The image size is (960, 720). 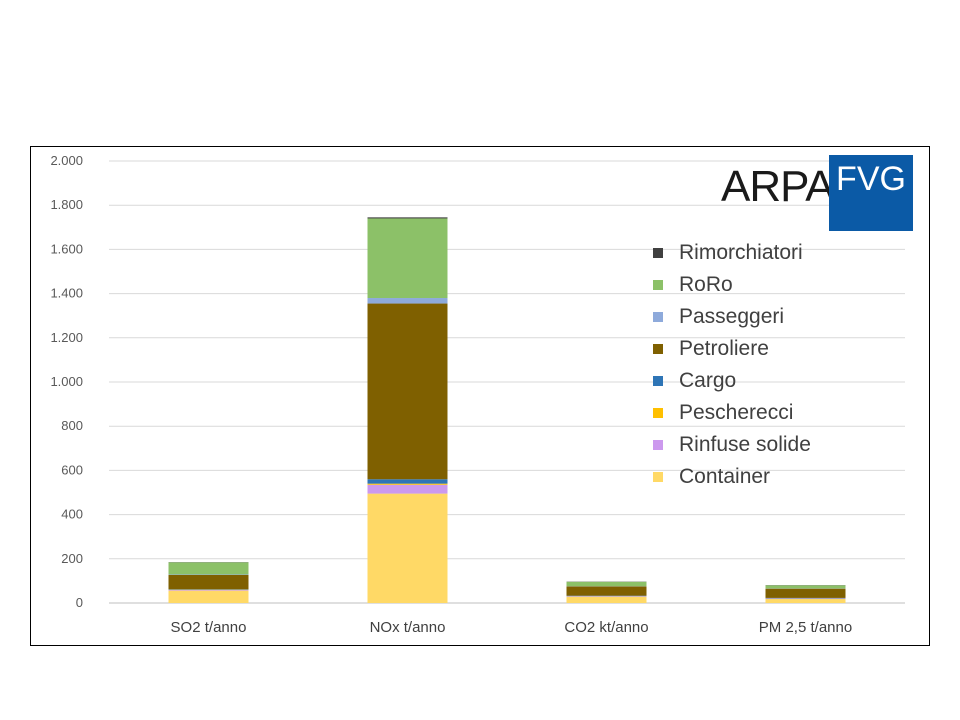 I want to click on legend-label: Pescherecci, so click(x=736, y=412).